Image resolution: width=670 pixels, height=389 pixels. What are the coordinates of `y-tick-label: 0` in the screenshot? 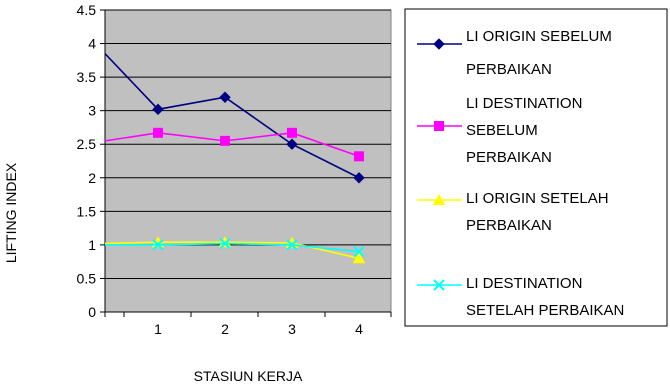 It's located at (92, 312).